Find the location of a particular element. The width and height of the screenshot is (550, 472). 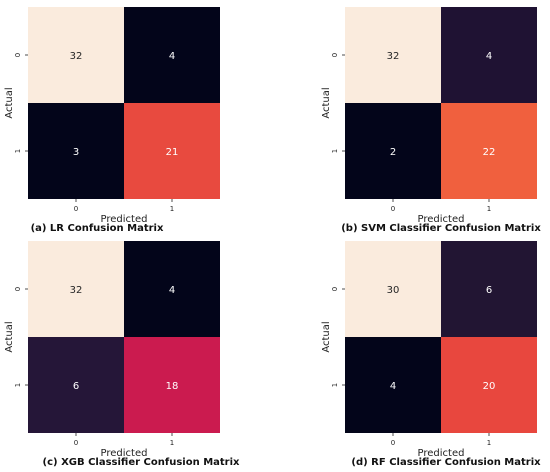

panel-caption: (a) LR Confusion Matrix is located at coordinates (97, 228).